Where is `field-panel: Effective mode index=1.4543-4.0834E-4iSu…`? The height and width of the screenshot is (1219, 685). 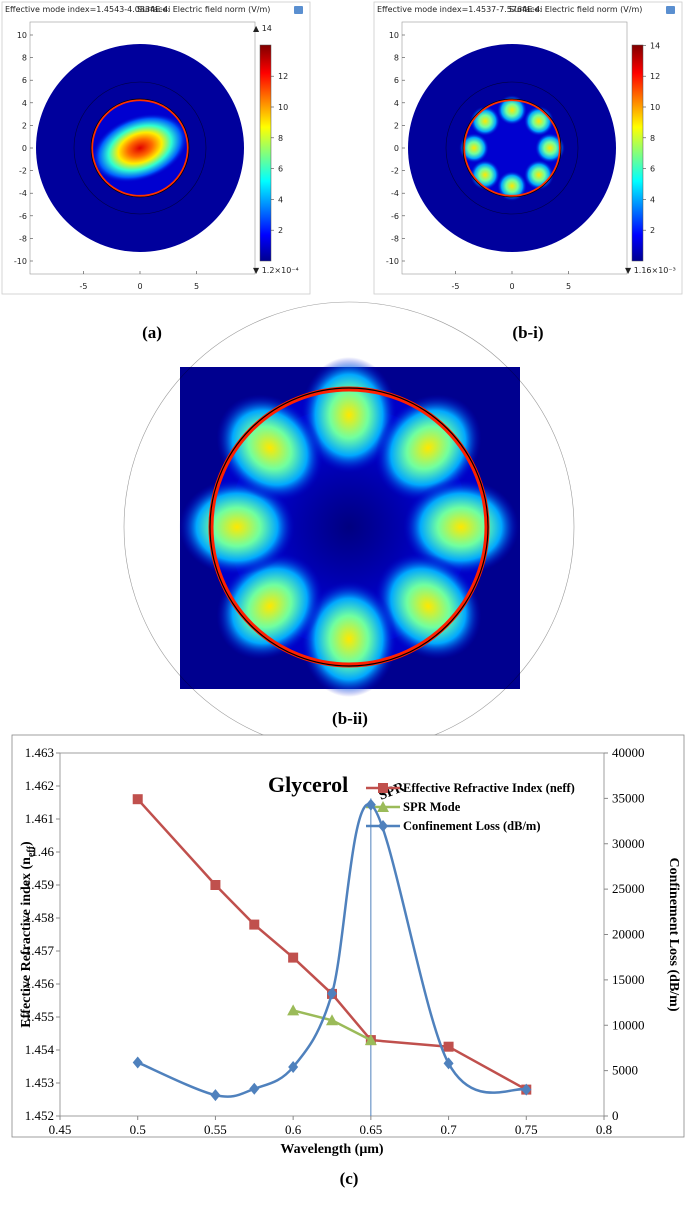
field-panel: Effective mode index=1.4543-4.0834E-4iSu… is located at coordinates (156, 148).